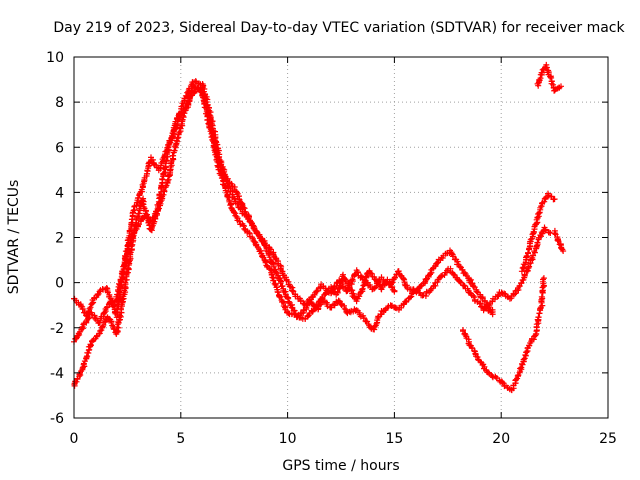  What do you see at coordinates (501, 439) in the screenshot?
I see `x-tick-label: 20` at bounding box center [501, 439].